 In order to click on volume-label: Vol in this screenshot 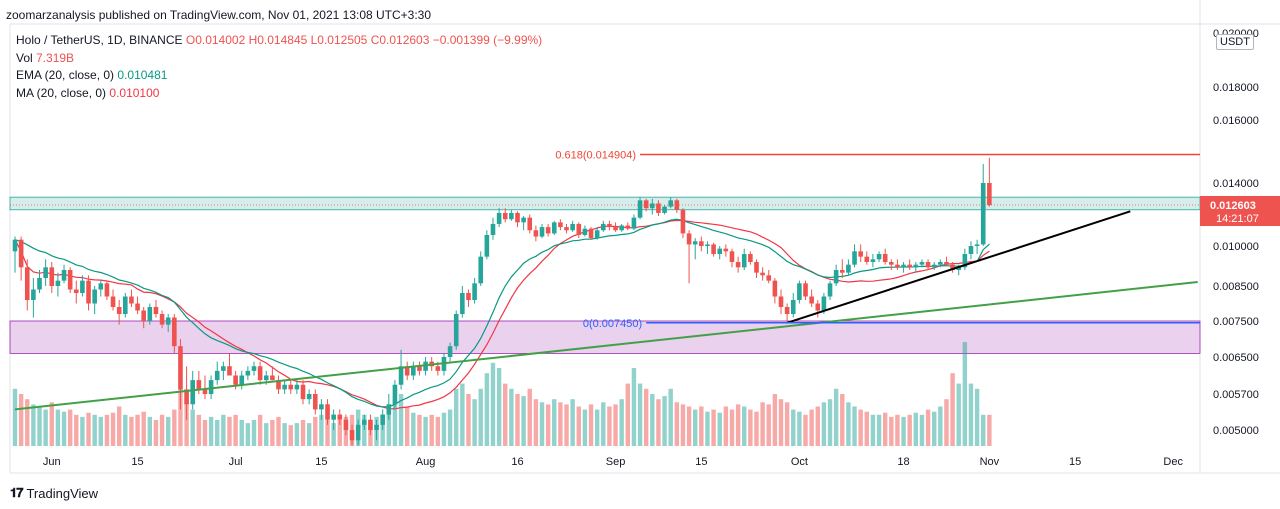, I will do `click(24, 57)`.